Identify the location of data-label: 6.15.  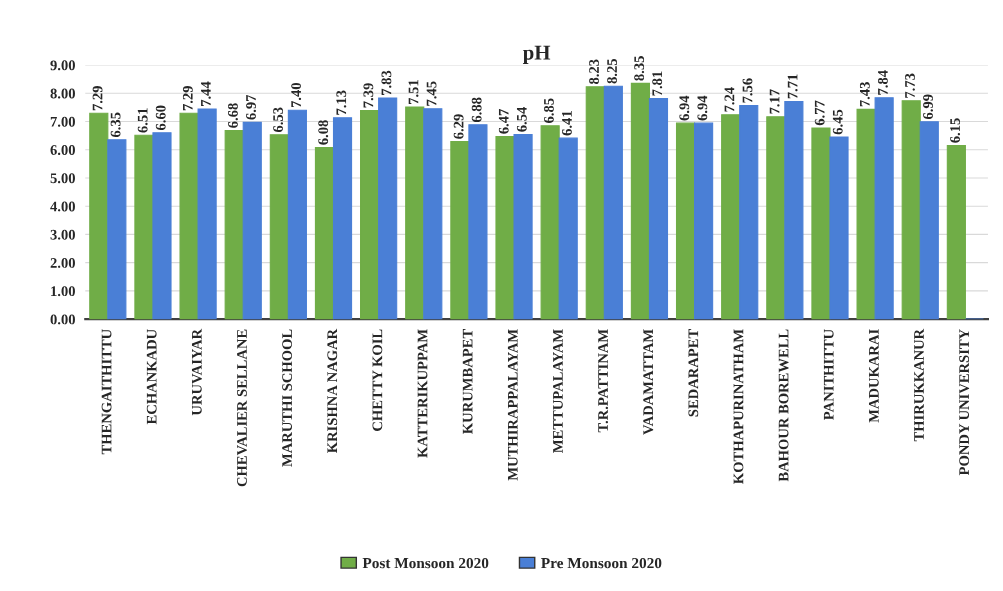
(955, 130).